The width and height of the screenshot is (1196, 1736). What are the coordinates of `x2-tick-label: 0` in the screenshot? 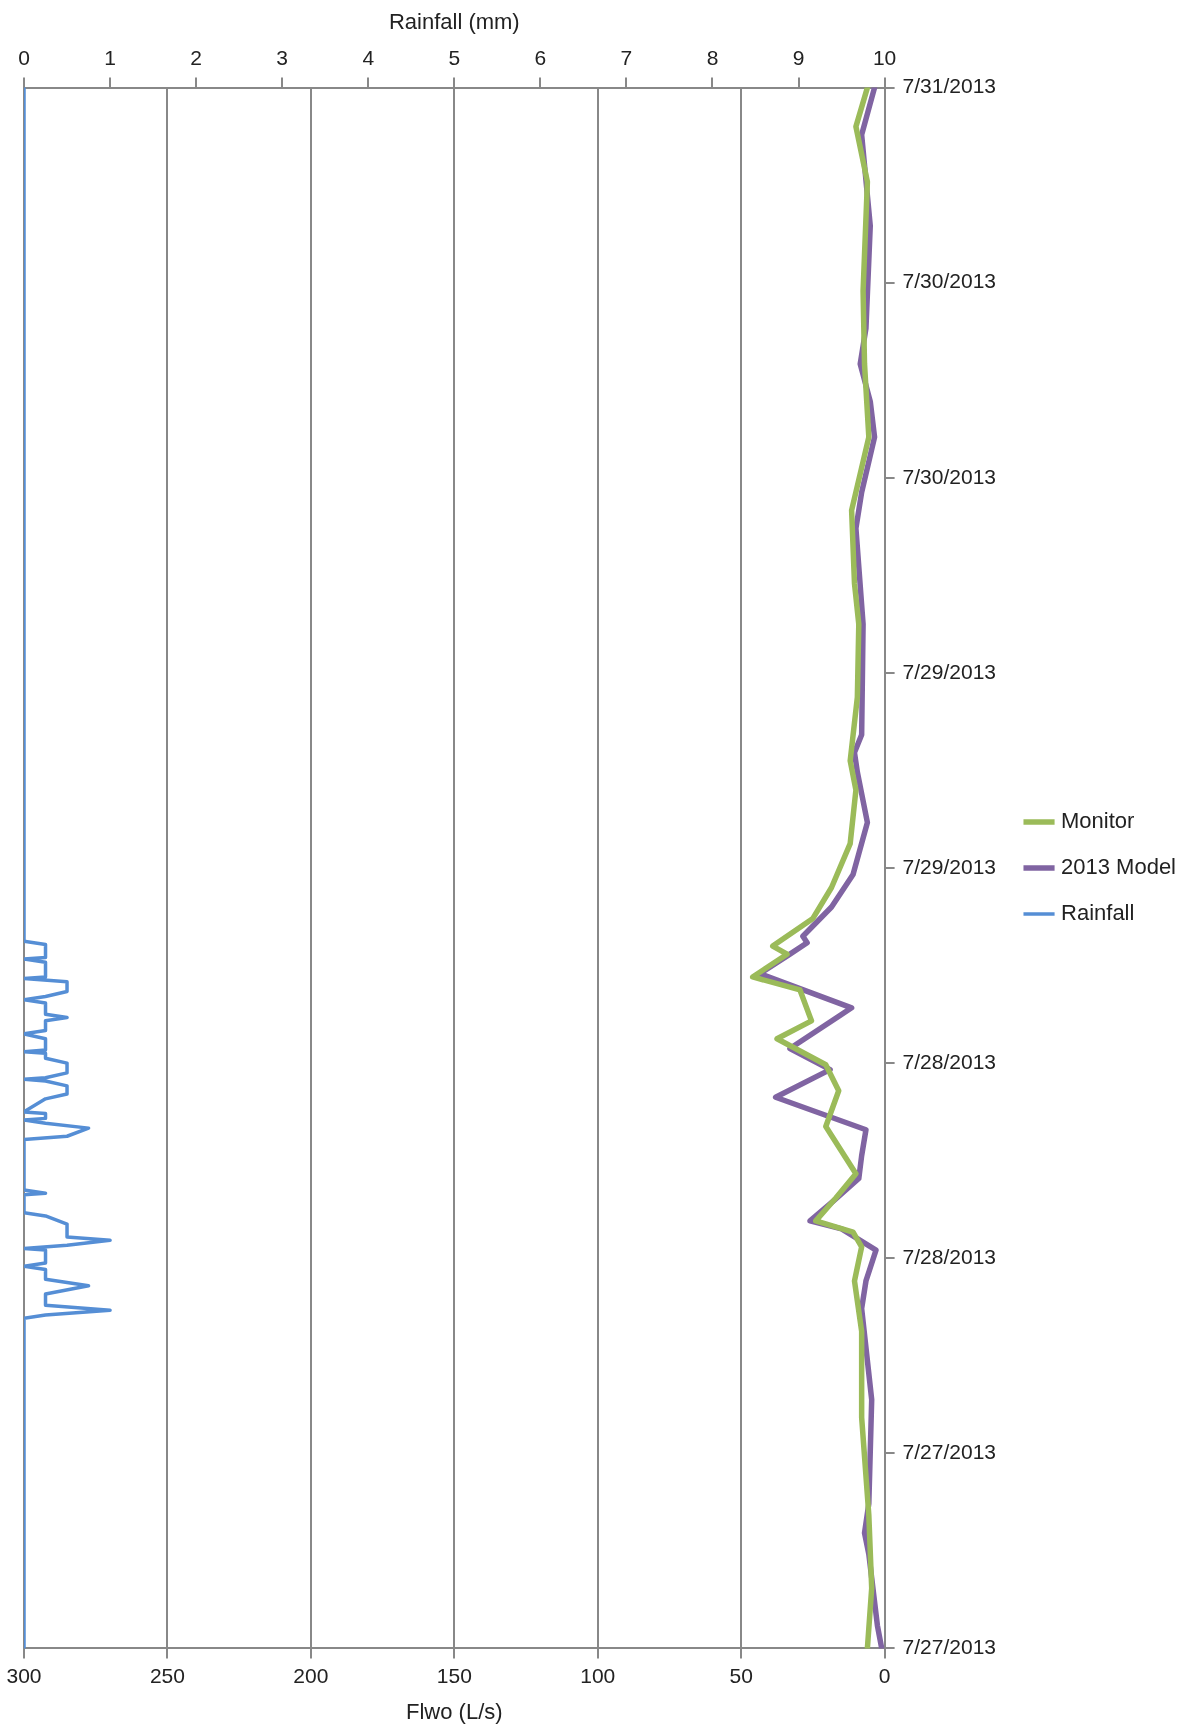 It's located at (24, 57).